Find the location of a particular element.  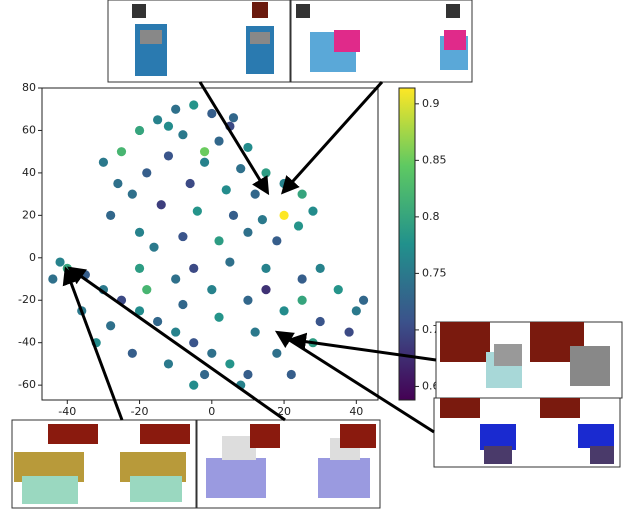

x-tick-label: 40 is located at coordinates (356, 411).